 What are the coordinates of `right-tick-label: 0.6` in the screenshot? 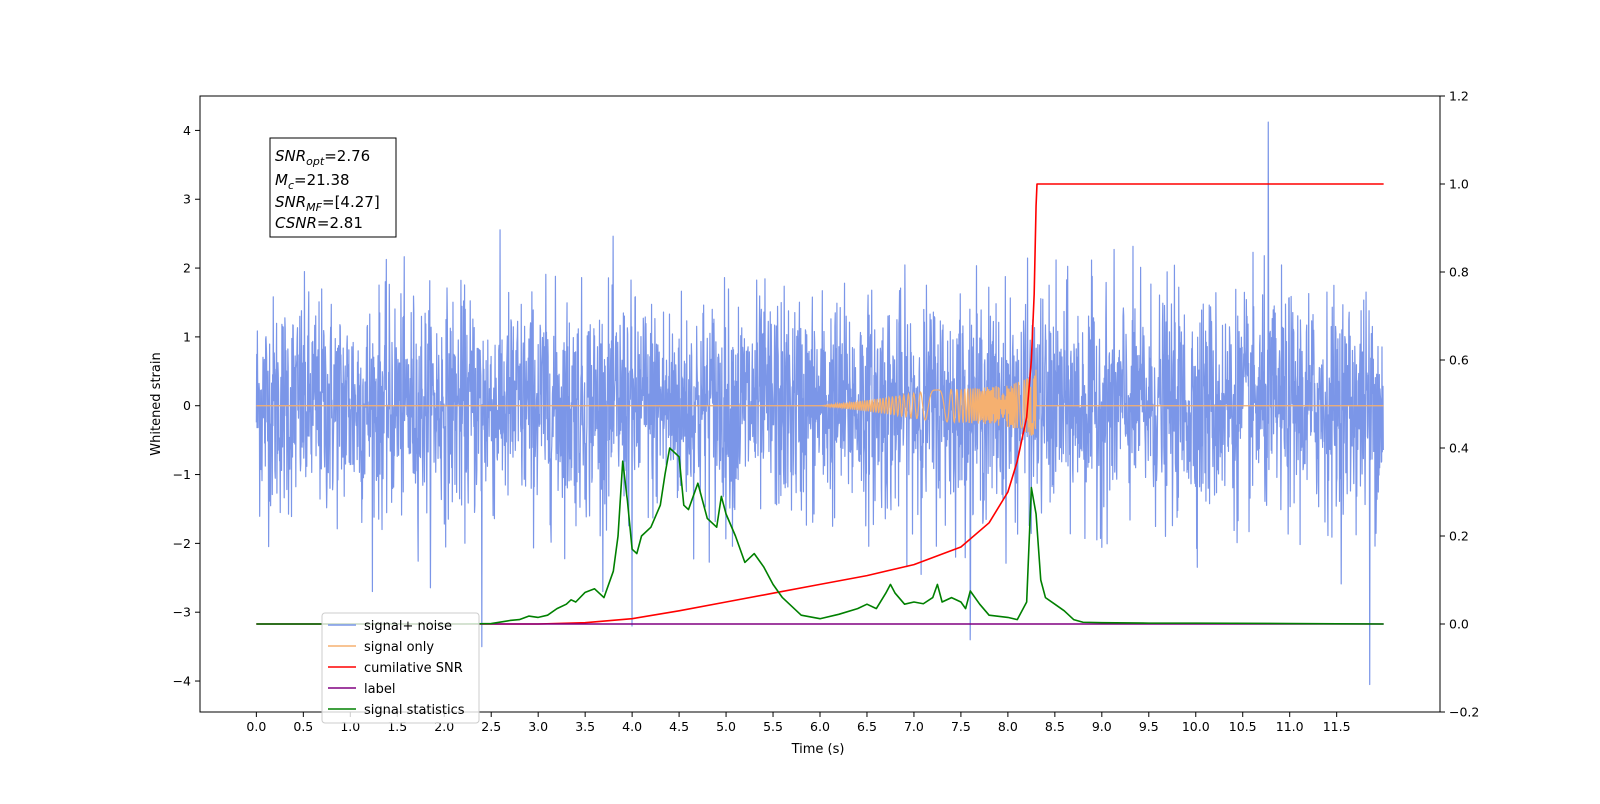 It's located at (1459, 360).